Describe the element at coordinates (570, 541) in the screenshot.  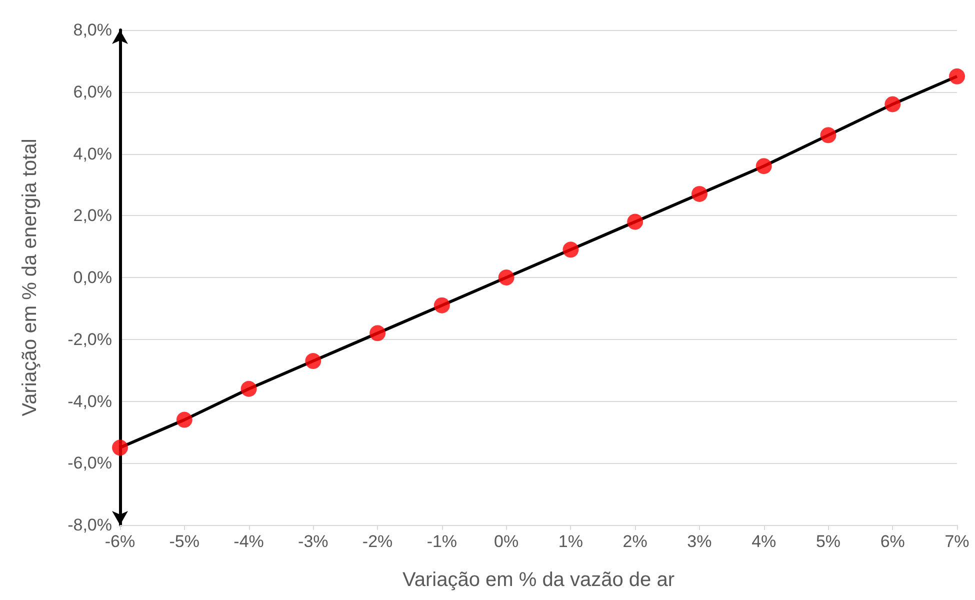
I see `x-tick-label: 1%` at that location.